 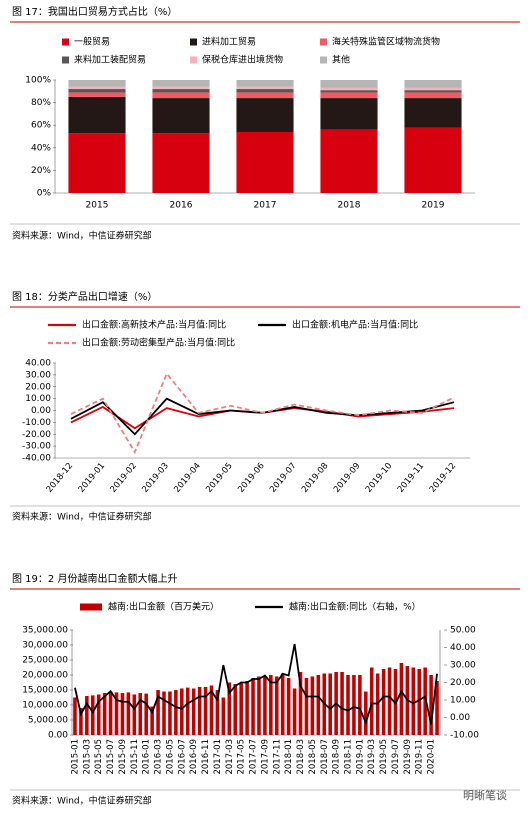 What do you see at coordinates (38, 375) in the screenshot?
I see `y-tick-label: 30.00` at bounding box center [38, 375].